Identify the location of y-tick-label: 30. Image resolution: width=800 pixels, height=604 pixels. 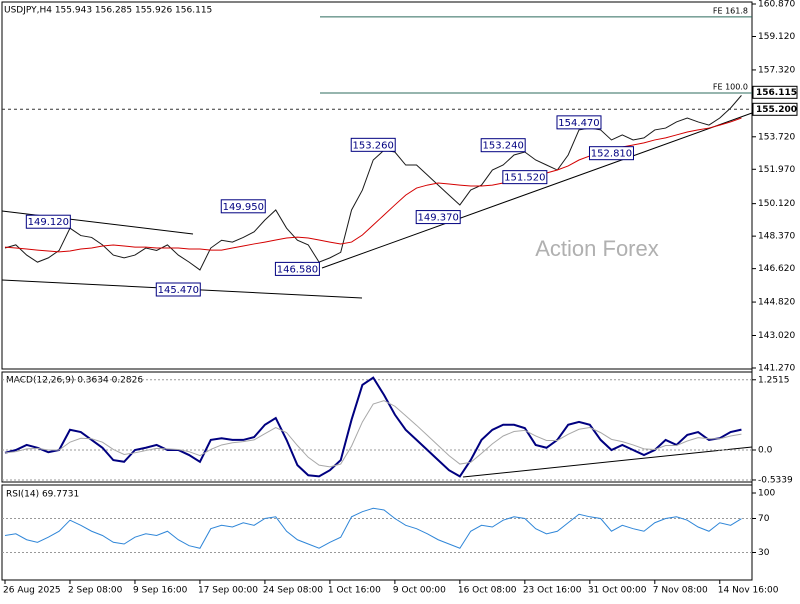
(764, 553).